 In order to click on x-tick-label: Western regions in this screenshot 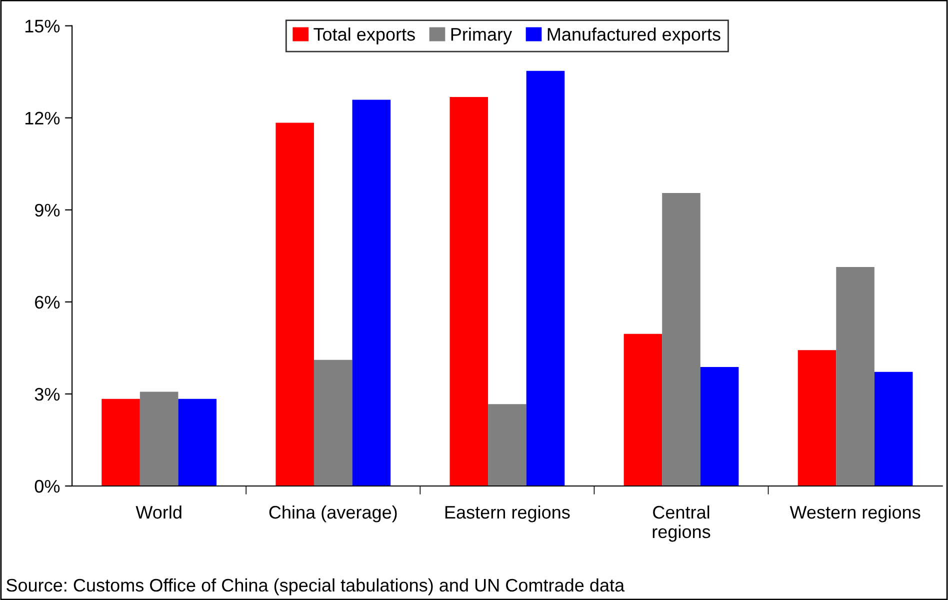, I will do `click(855, 513)`.